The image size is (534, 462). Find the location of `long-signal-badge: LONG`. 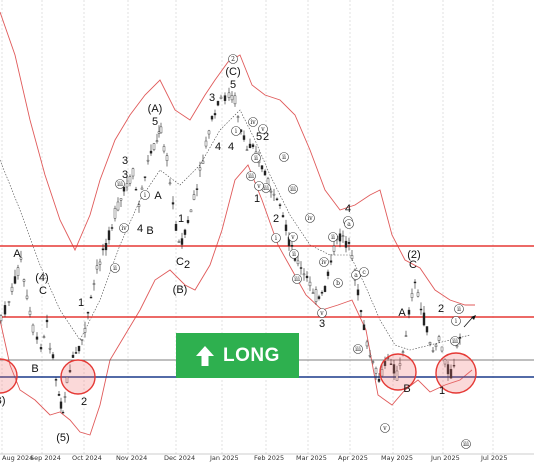

long-signal-badge: LONG is located at coordinates (237, 355).